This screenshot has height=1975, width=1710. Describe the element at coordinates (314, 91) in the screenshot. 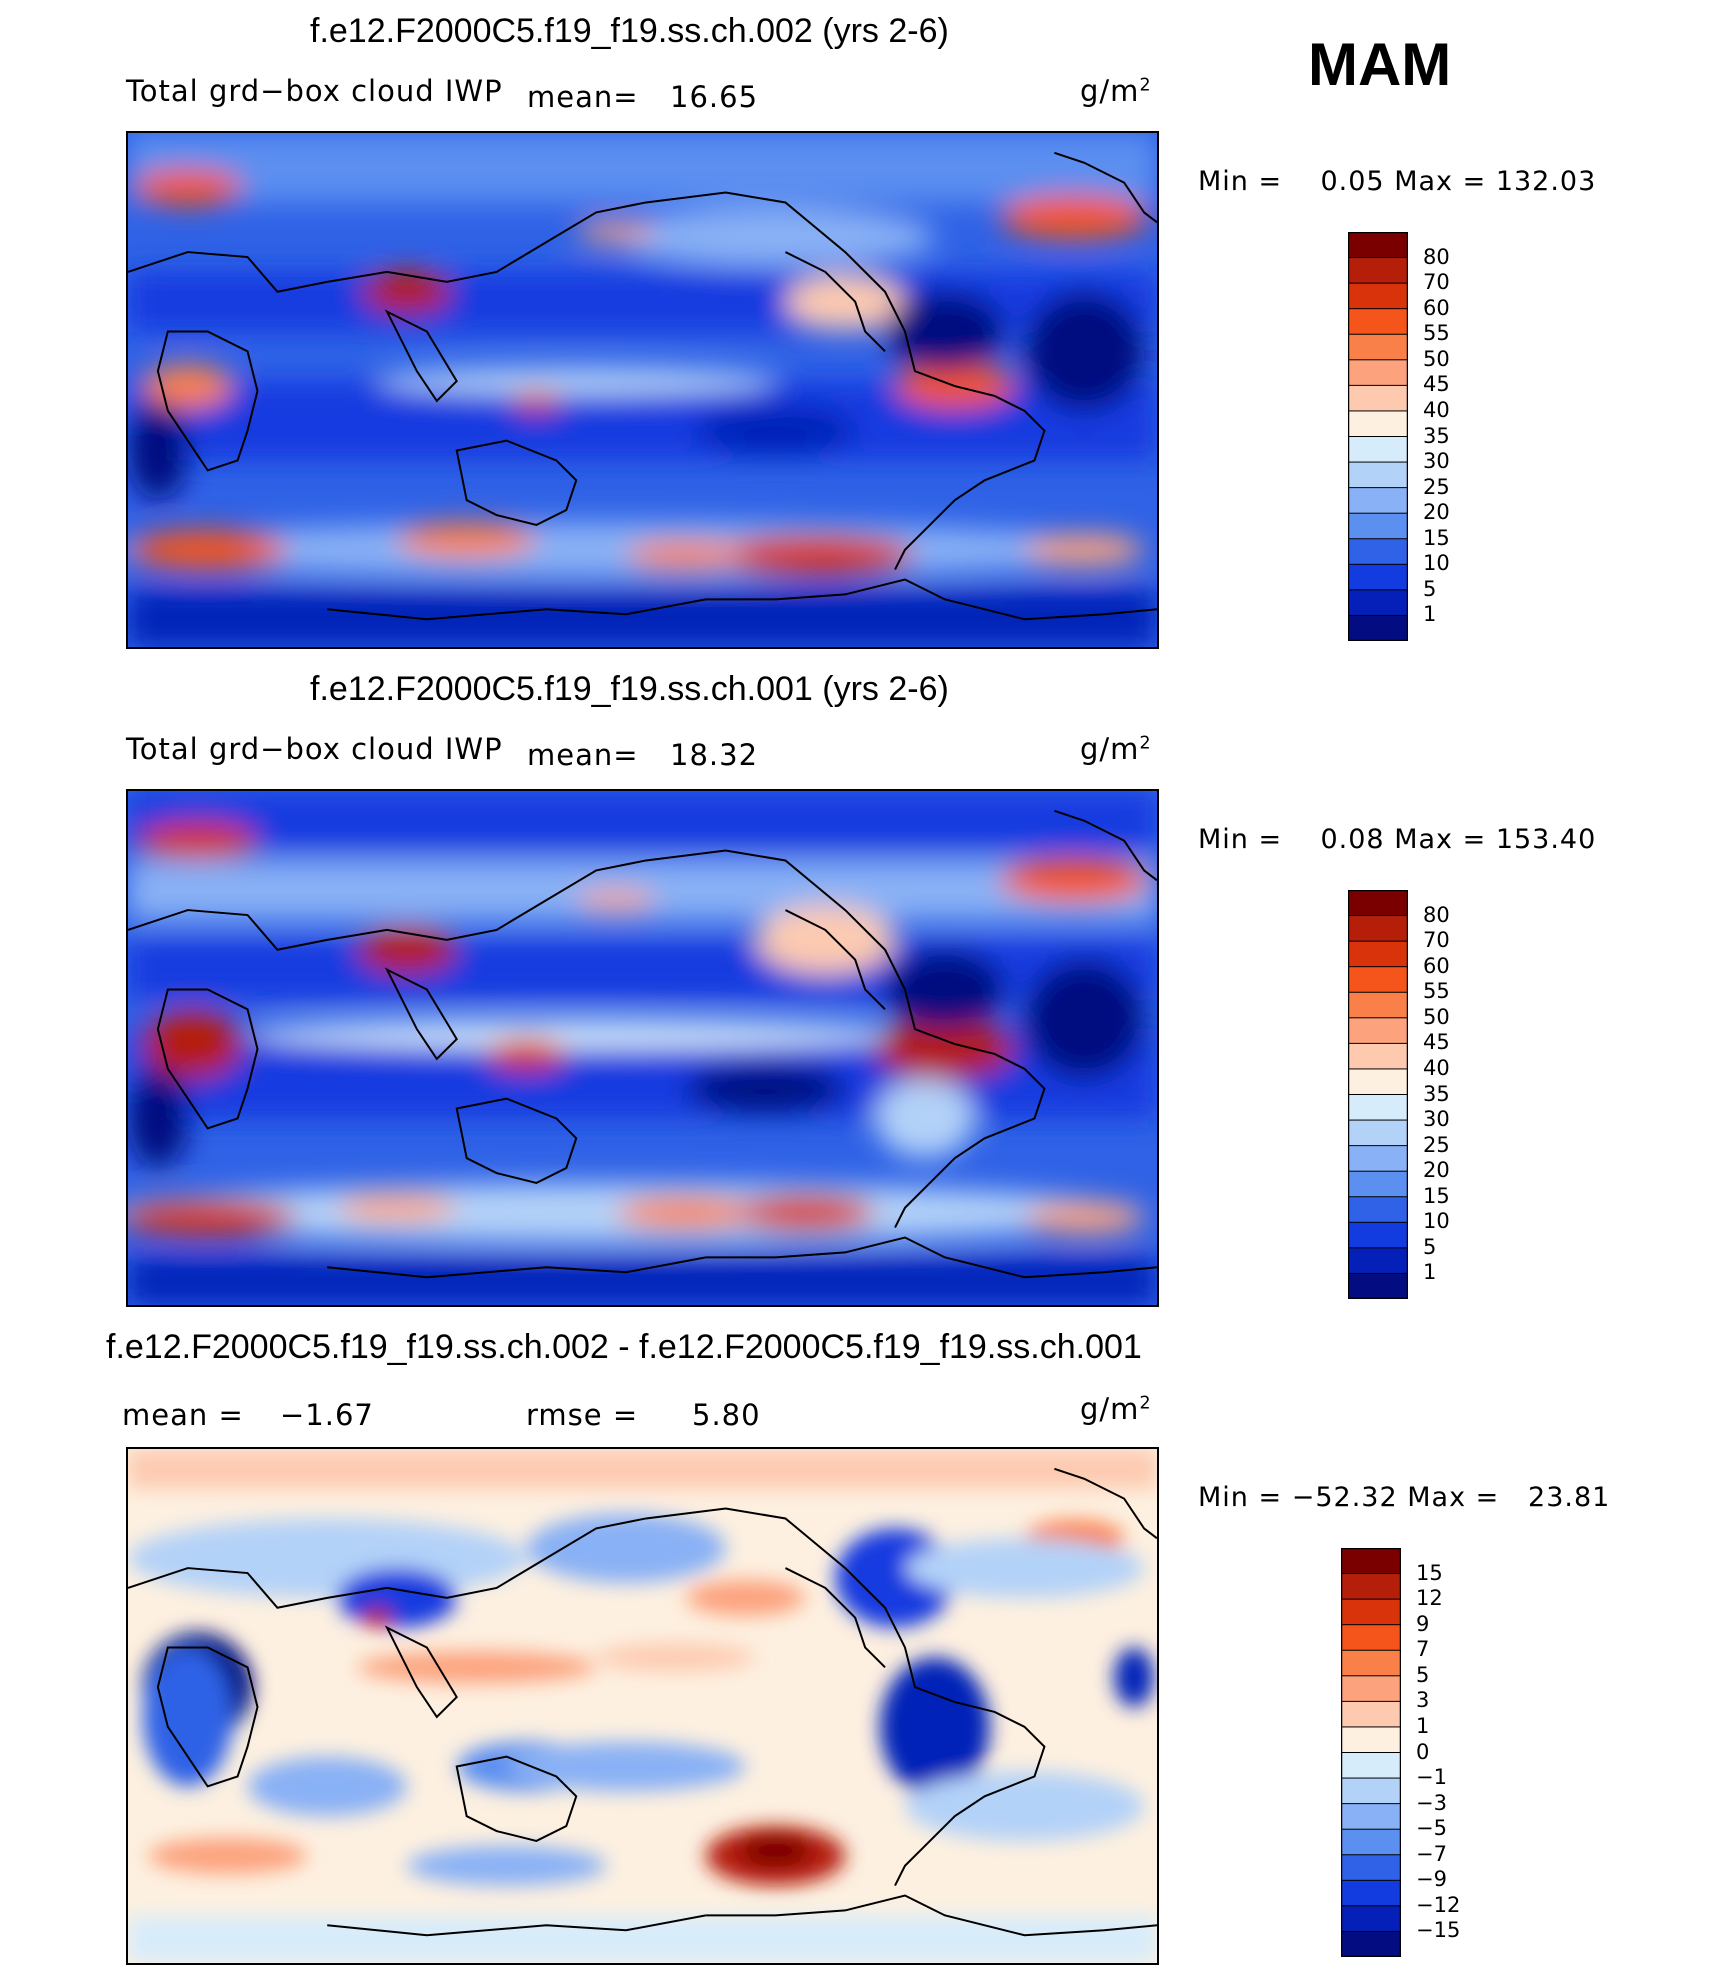

I see `panel1-variable: Total grd−box cloud IWP` at that location.